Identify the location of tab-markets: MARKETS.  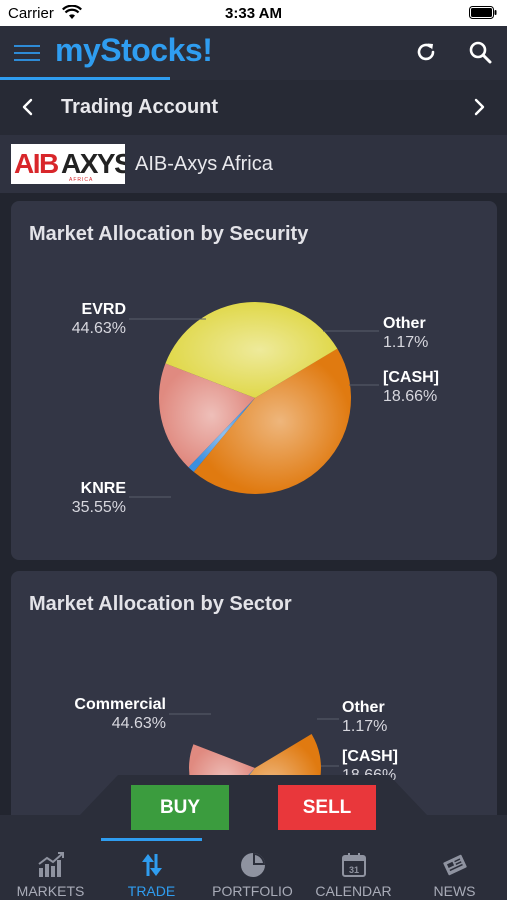
(50, 869).